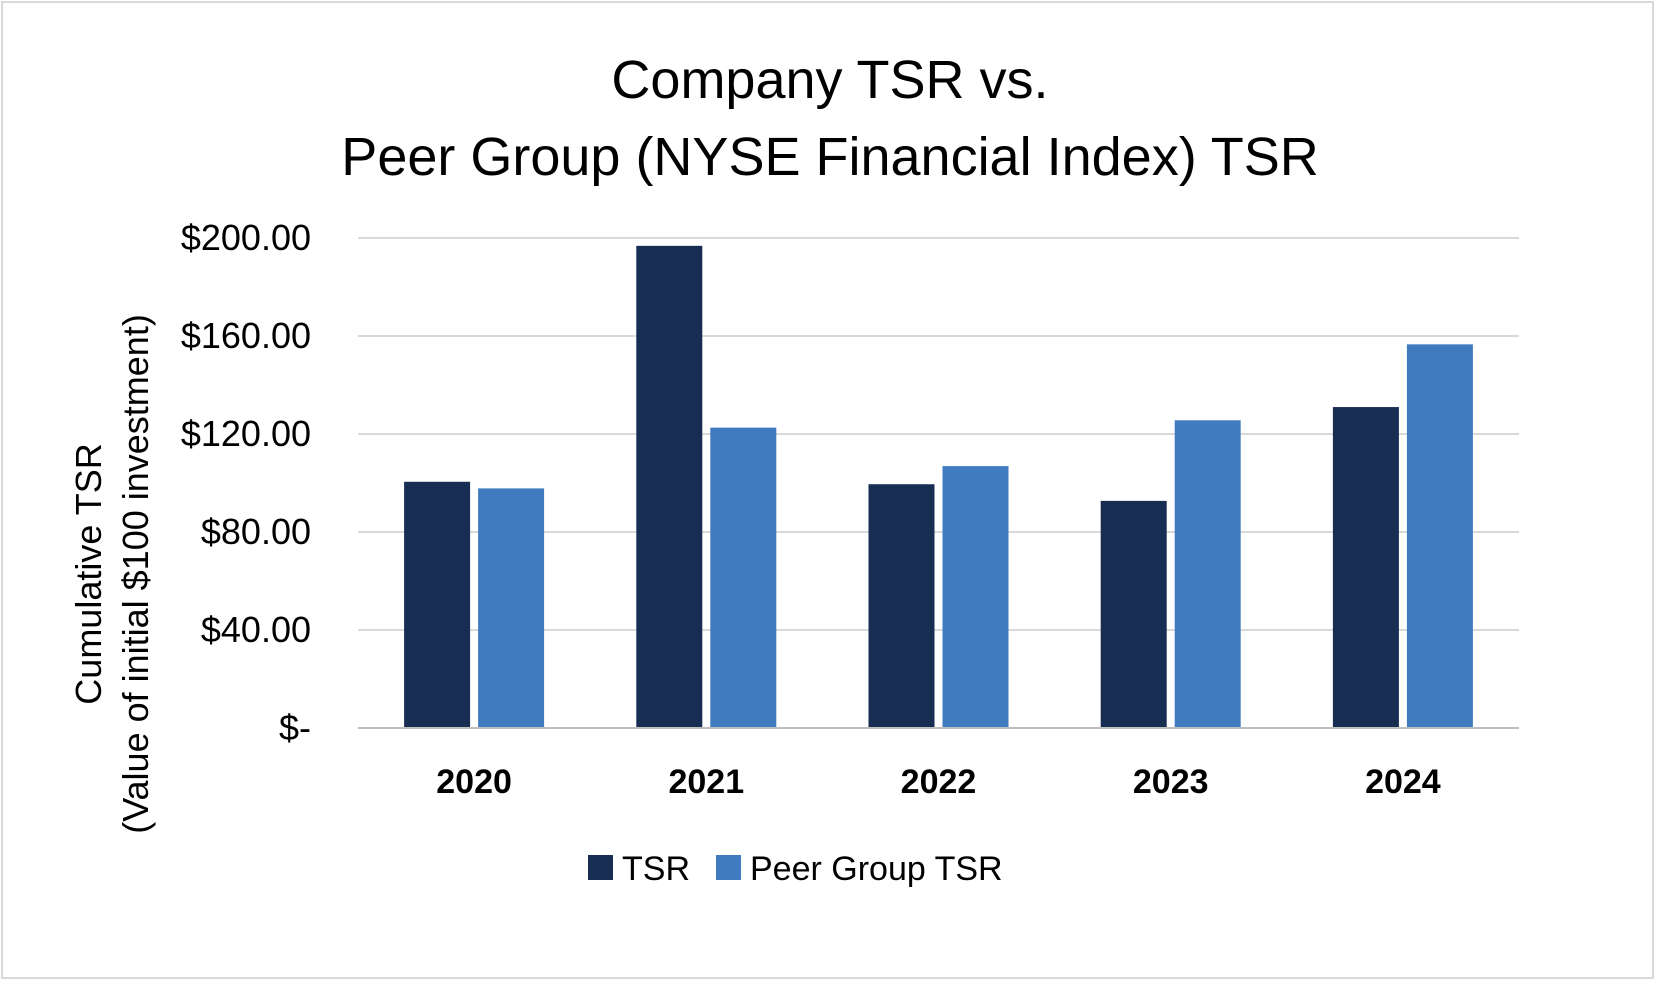 Image resolution: width=1657 pixels, height=986 pixels. I want to click on chart-title-line-1: Company TSR vs., so click(829, 80).